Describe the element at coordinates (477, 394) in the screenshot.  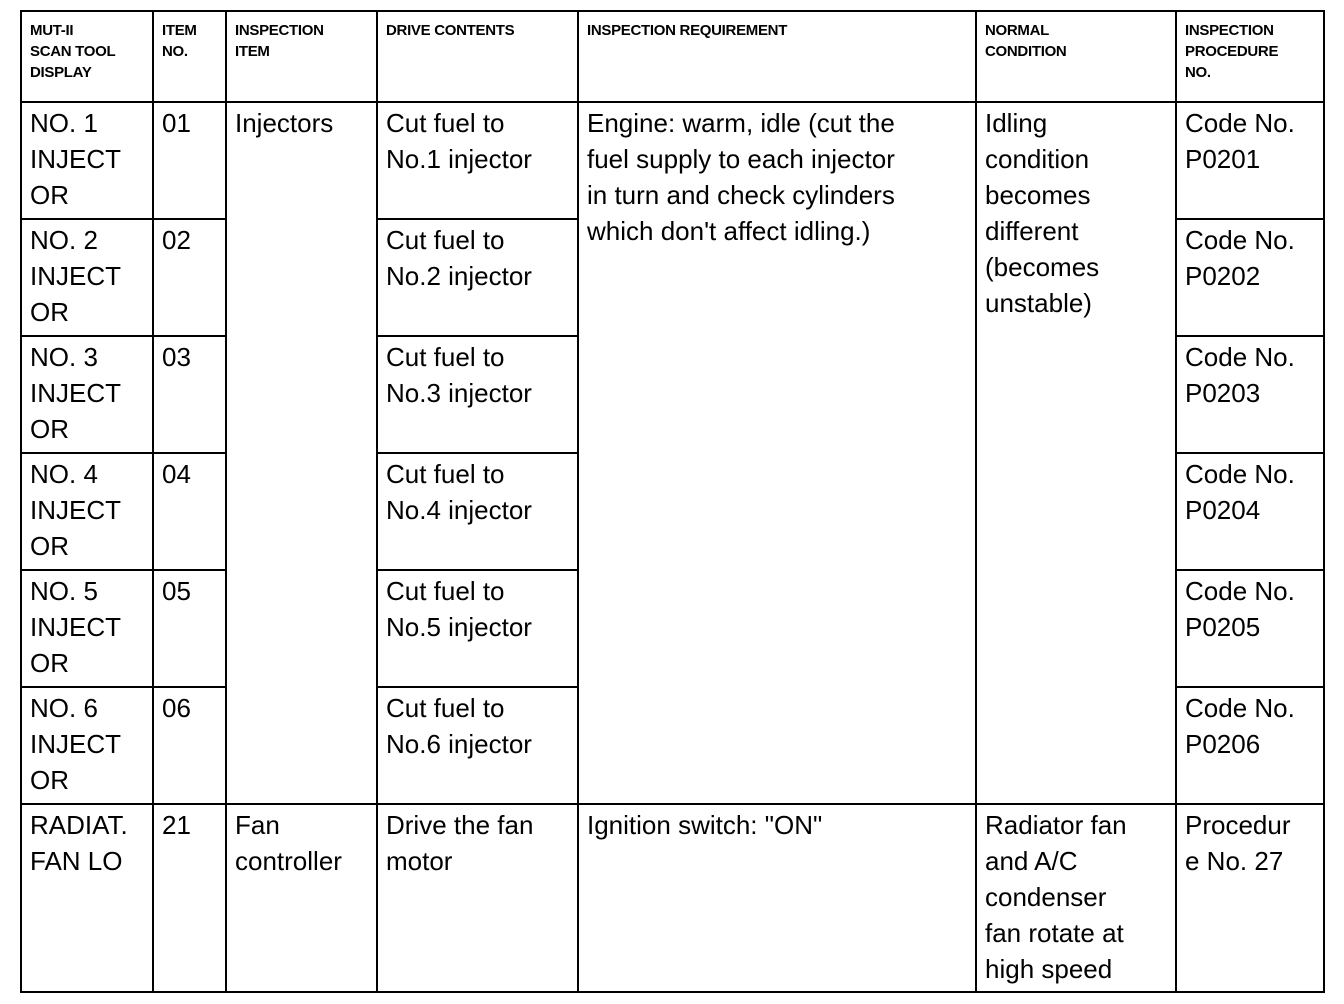
I see `cell-drive: Cut fuel to No.3 injector` at that location.